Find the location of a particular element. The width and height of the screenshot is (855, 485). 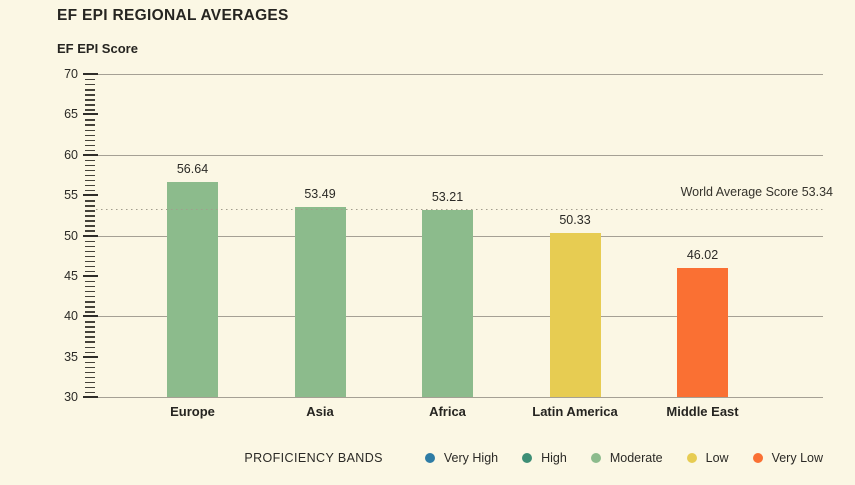

ytick-label-40: 40 is located at coordinates (71, 316).